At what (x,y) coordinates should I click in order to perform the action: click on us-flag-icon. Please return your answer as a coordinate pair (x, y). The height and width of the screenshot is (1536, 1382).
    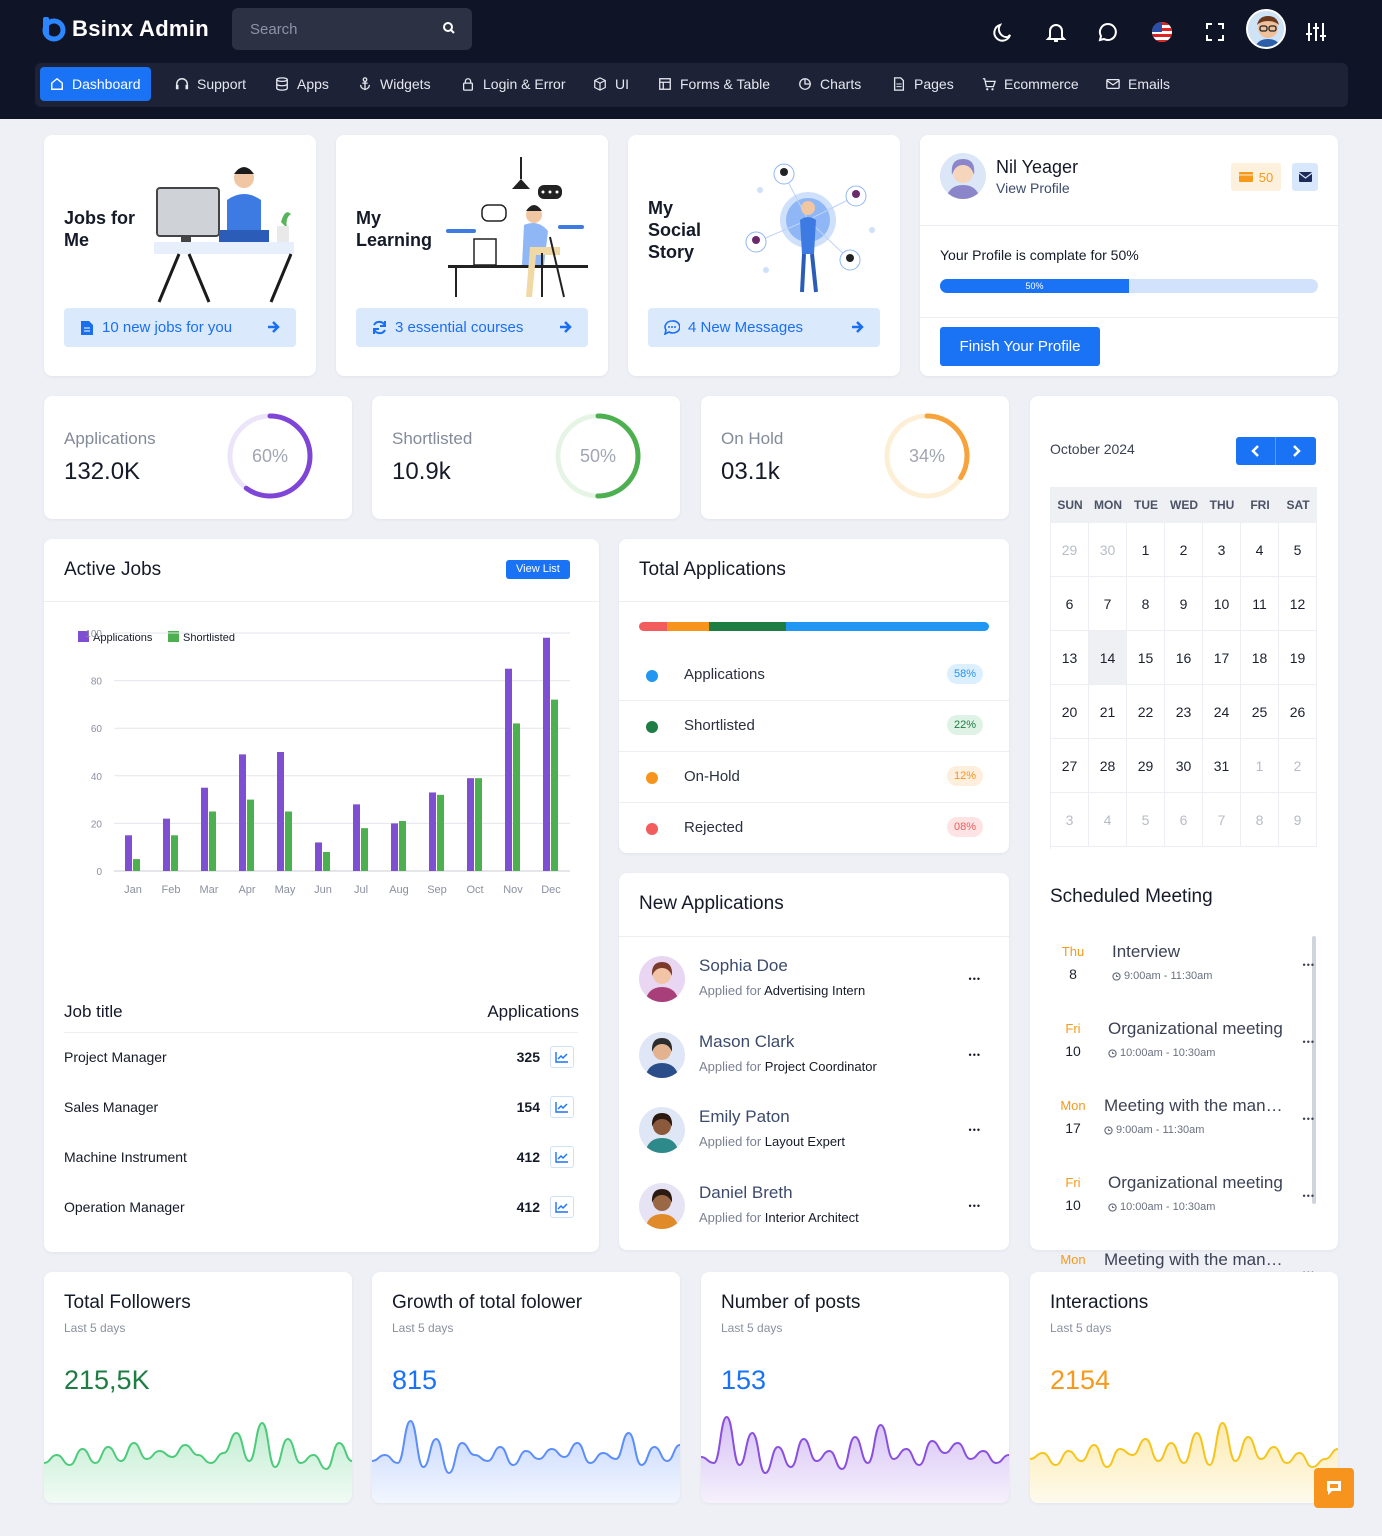
    Looking at the image, I should click on (1162, 32).